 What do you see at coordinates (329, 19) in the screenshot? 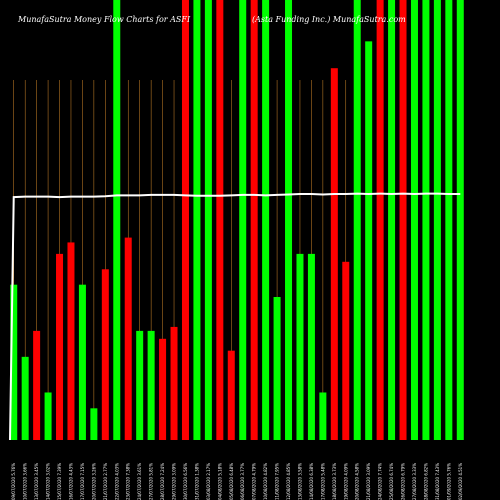
I see `chart-subtitle: (Asta Funding Inc.) MunafaSutra.com` at bounding box center [329, 19].